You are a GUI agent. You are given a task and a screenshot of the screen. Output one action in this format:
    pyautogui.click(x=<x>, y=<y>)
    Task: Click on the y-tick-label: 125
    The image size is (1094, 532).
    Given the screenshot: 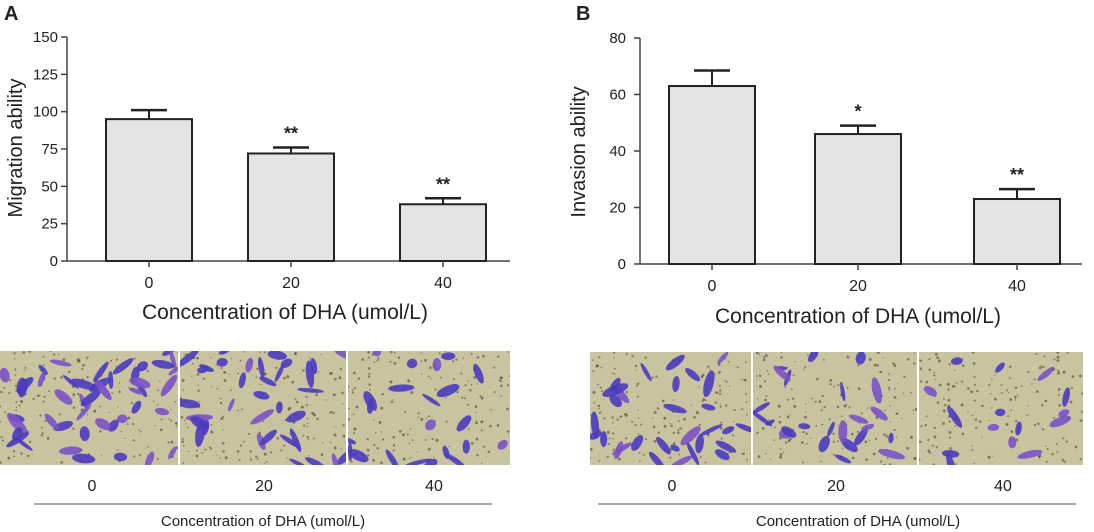 What is the action you would take?
    pyautogui.click(x=45, y=74)
    